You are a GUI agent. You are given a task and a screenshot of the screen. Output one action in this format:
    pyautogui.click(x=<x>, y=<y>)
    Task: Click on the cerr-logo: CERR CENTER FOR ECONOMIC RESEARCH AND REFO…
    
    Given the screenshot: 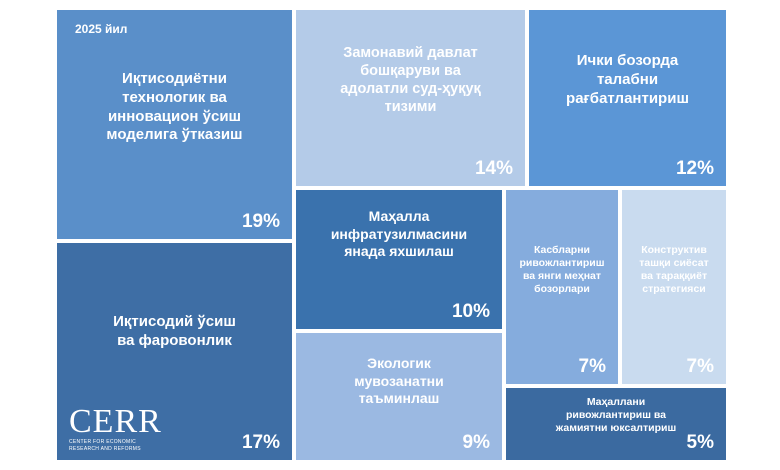 What is the action you would take?
    pyautogui.click(x=115, y=428)
    